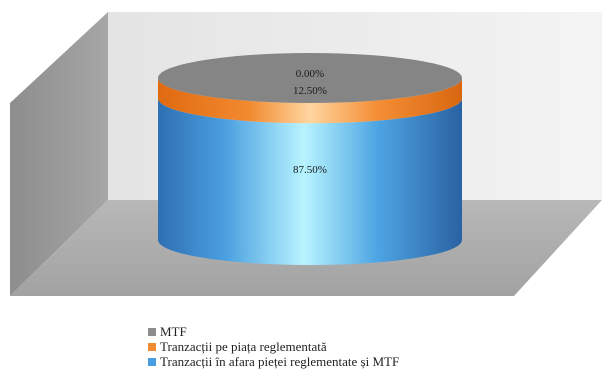 Image resolution: width=609 pixels, height=379 pixels. I want to click on pie-slice-mtf, so click(310, 78).